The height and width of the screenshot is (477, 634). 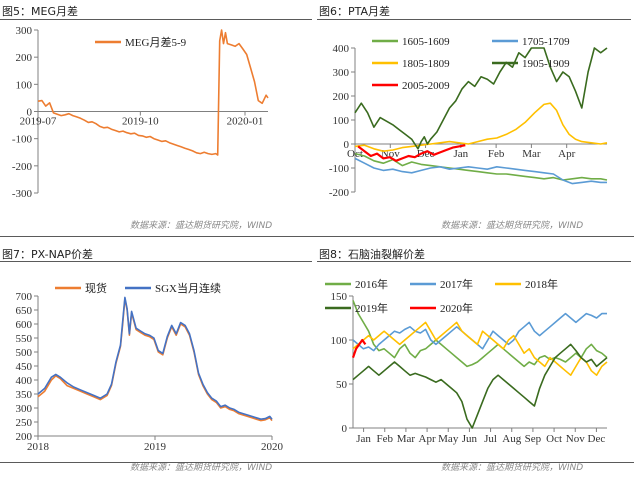 I want to click on y-tick-label: 50, so click(x=342, y=385).